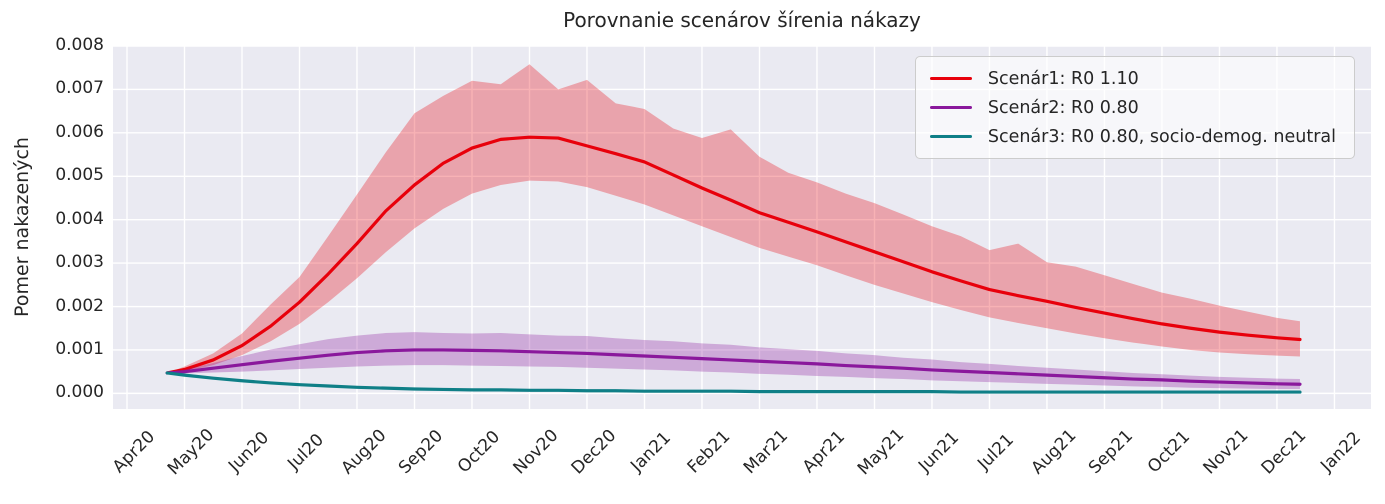  Describe the element at coordinates (249, 452) in the screenshot. I see `x-tick-label: Jun20` at that location.